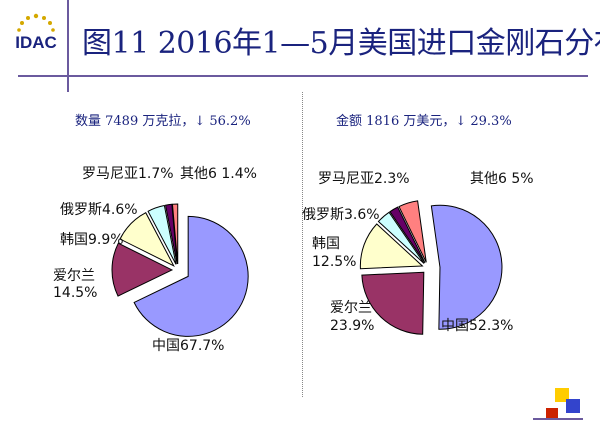  I want to click on label-other-right: 其他6 5%, so click(502, 179).